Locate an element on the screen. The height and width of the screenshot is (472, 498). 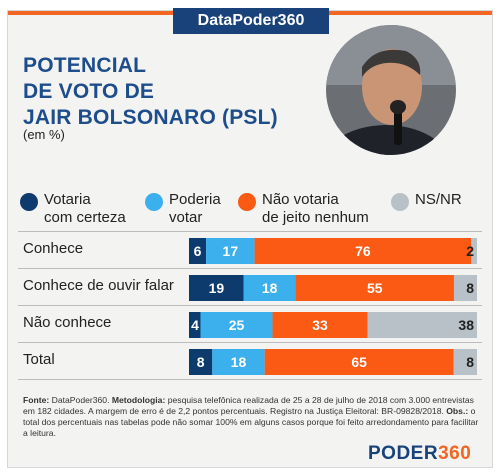
bar-value-label: 17 is located at coordinates (231, 251).